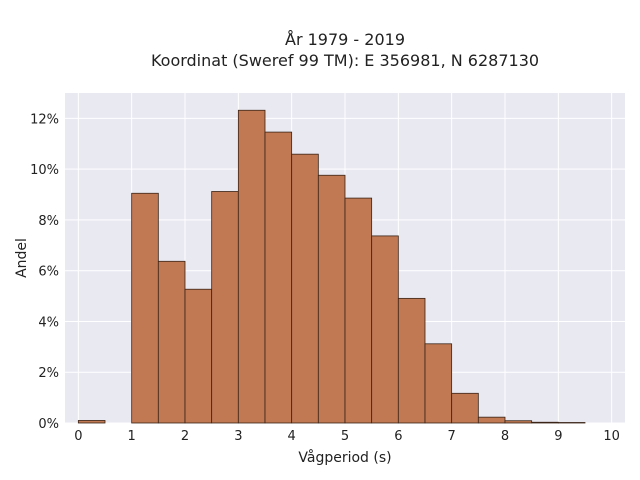 The width and height of the screenshot is (640, 480). What do you see at coordinates (78, 436) in the screenshot?
I see `x-tick-label: 0` at bounding box center [78, 436].